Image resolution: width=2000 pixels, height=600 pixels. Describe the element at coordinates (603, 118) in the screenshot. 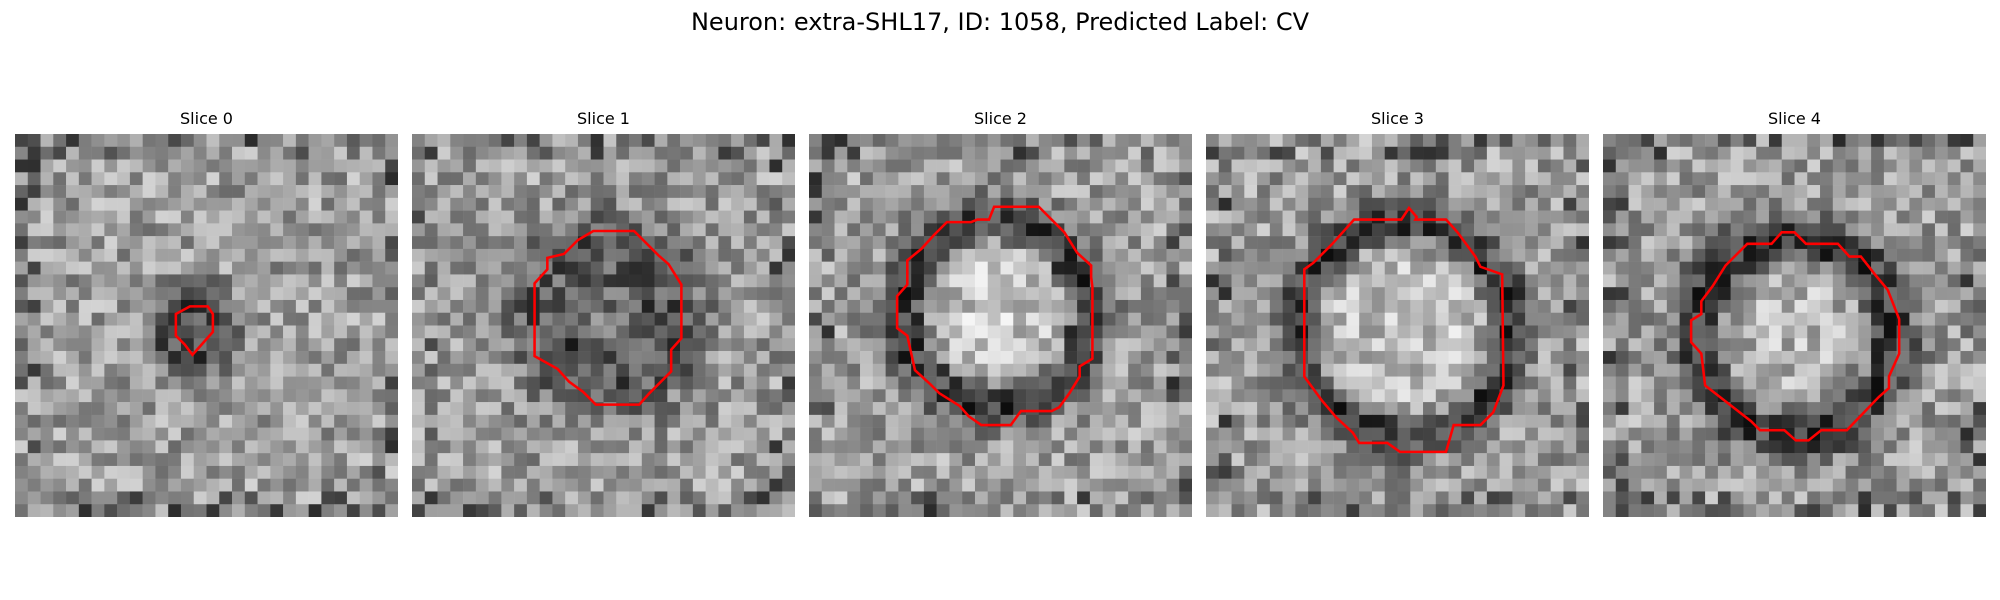

I see `slice-title: Slice 1` at that location.